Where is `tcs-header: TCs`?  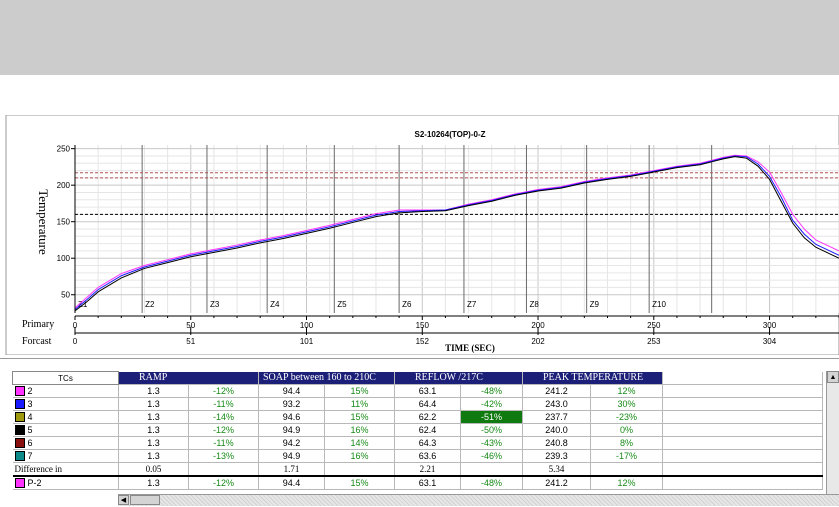
tcs-header: TCs is located at coordinates (65, 378).